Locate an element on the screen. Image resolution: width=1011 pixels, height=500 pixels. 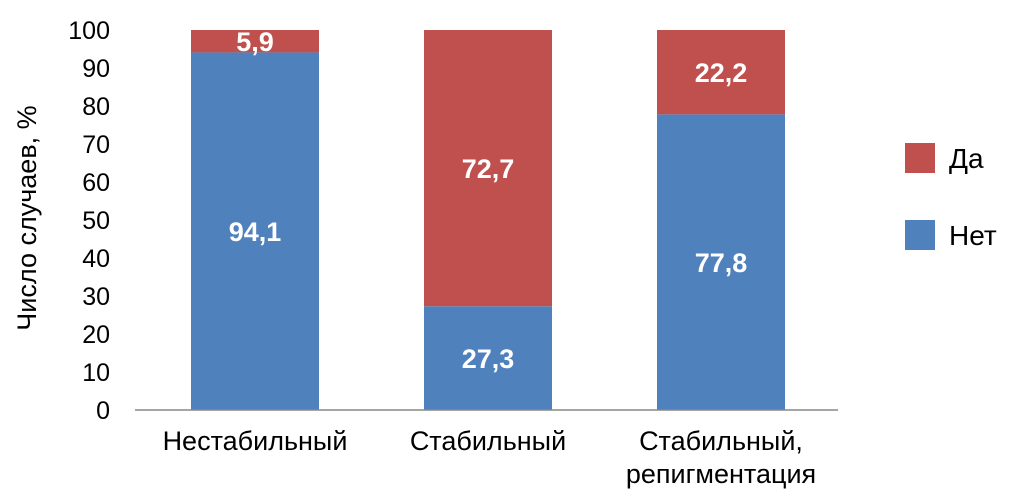
data-label: 94,1 is located at coordinates (255, 232).